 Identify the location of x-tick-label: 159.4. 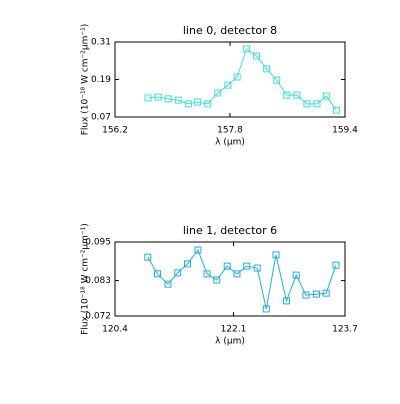
(345, 131).